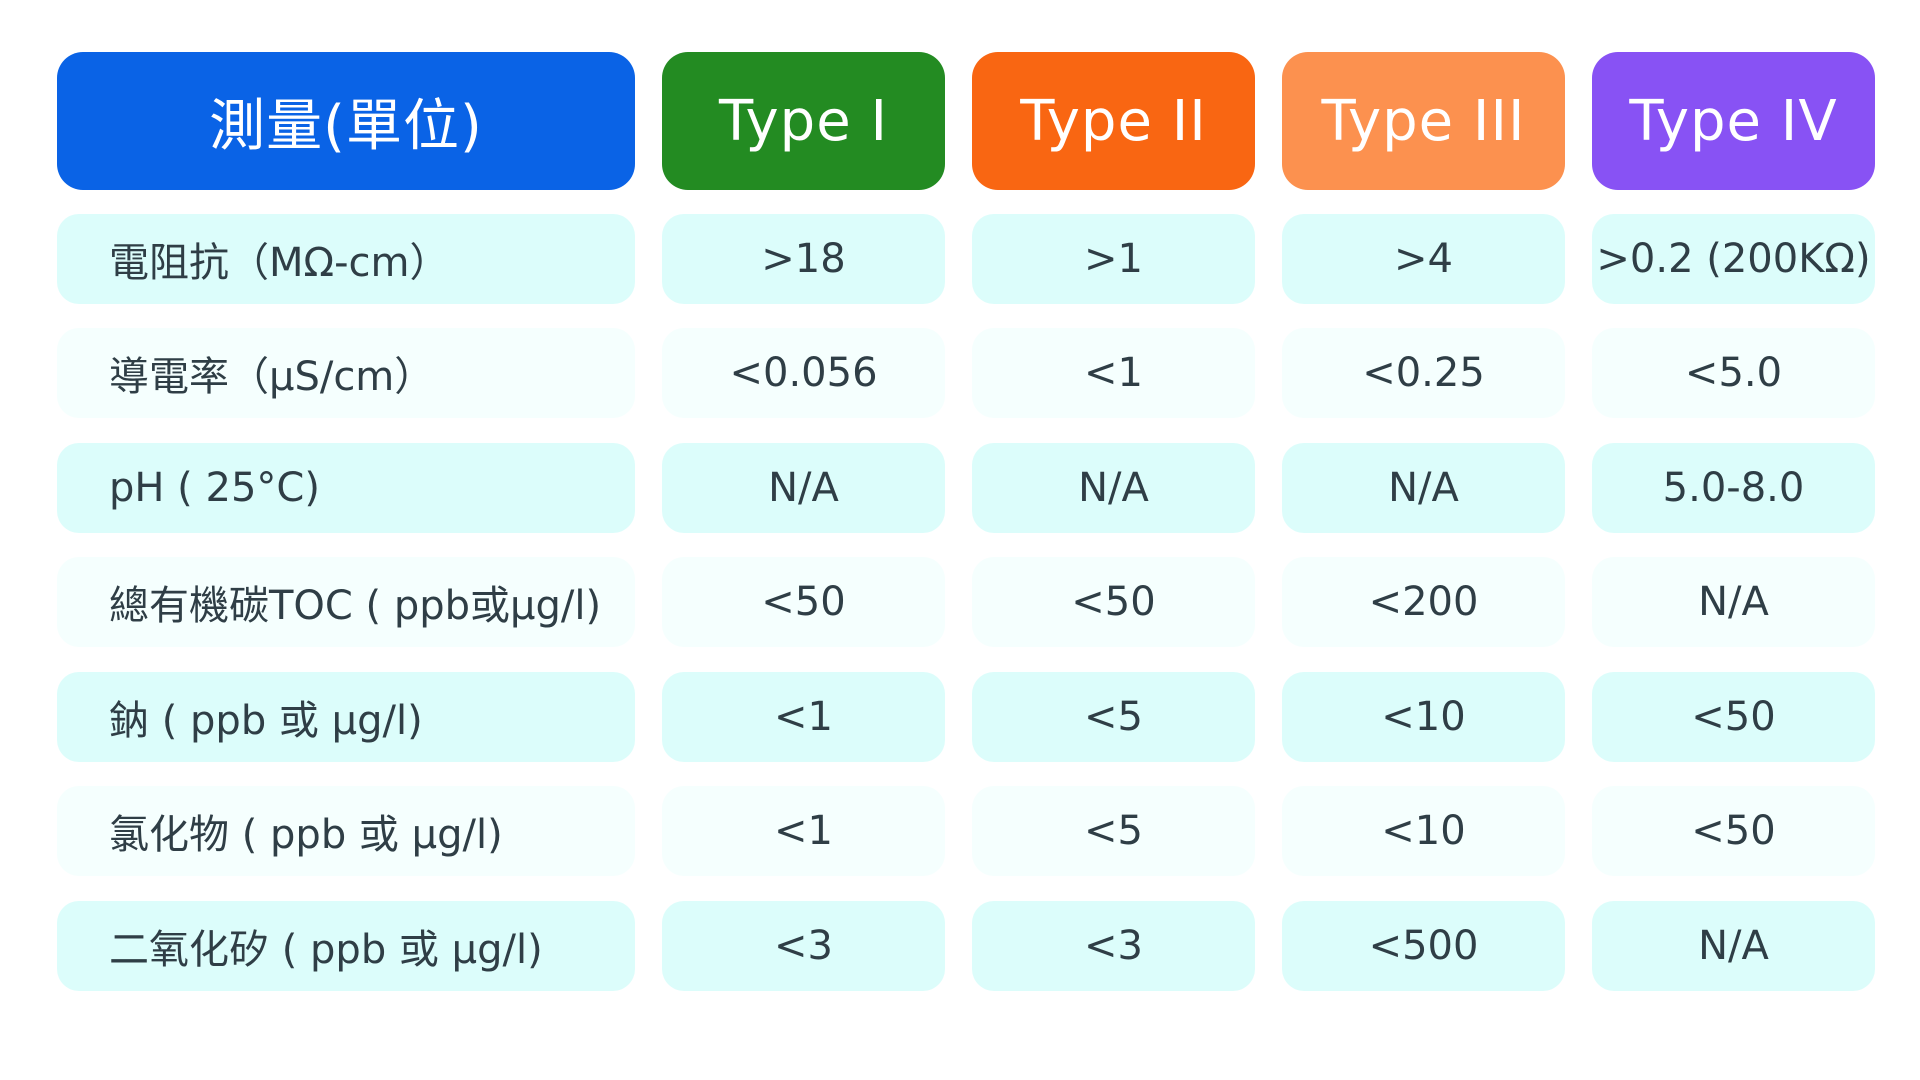 This screenshot has width=1920, height=1080. Describe the element at coordinates (960, 717) in the screenshot. I see `table-row-sodium: 鈉 ( ppb 或 μg/l) <1 <5 <10 <50` at that location.